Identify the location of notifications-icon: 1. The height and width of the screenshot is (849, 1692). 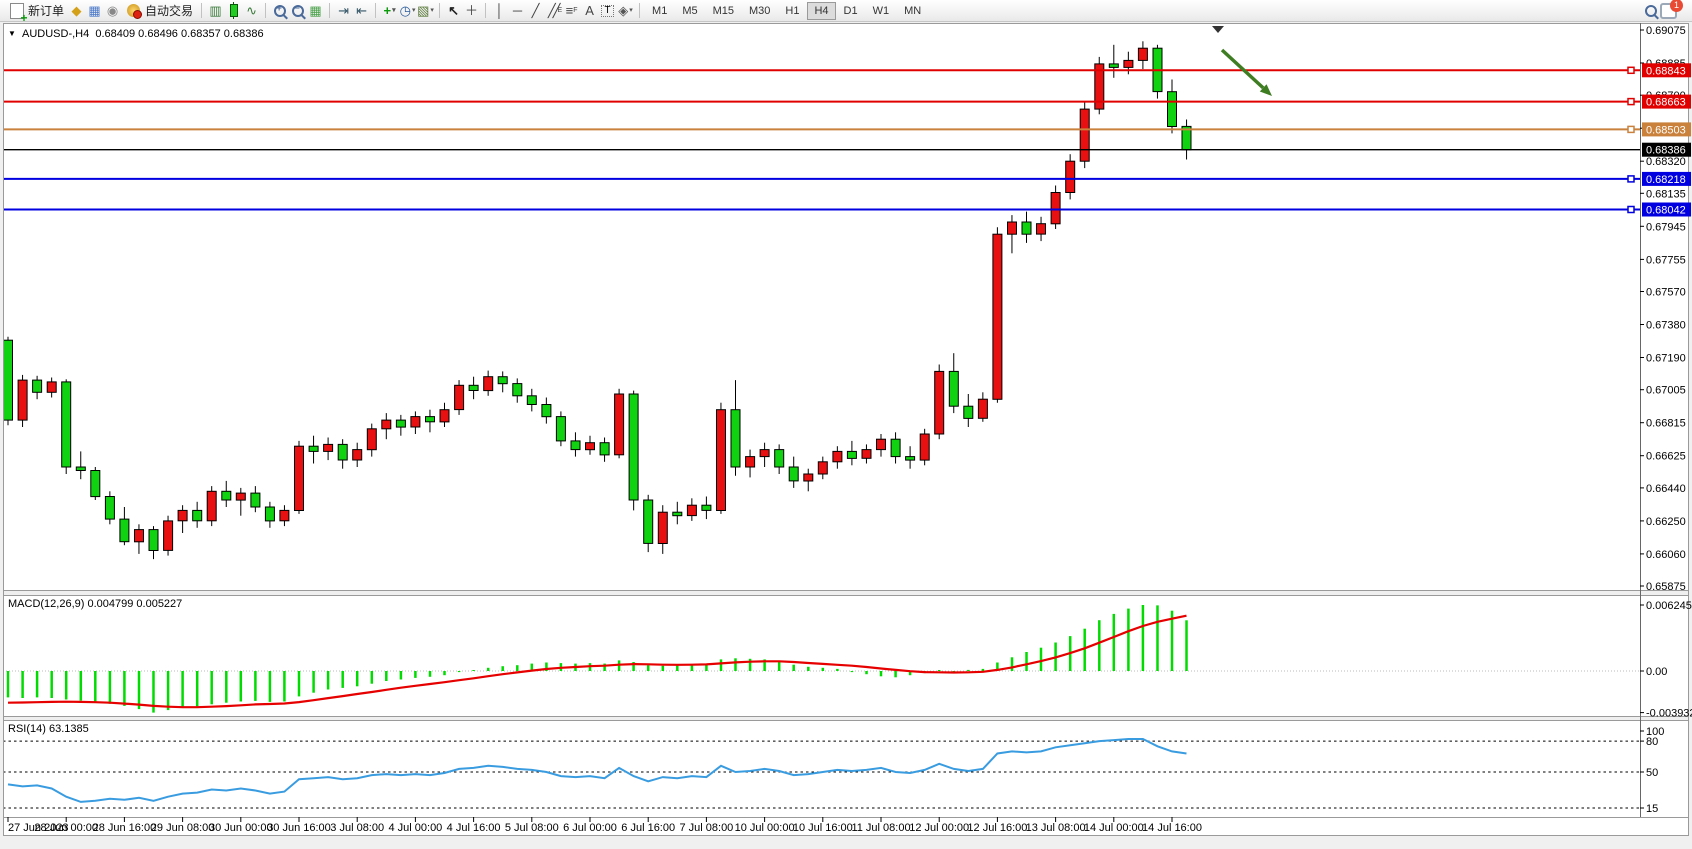
(1671, 9).